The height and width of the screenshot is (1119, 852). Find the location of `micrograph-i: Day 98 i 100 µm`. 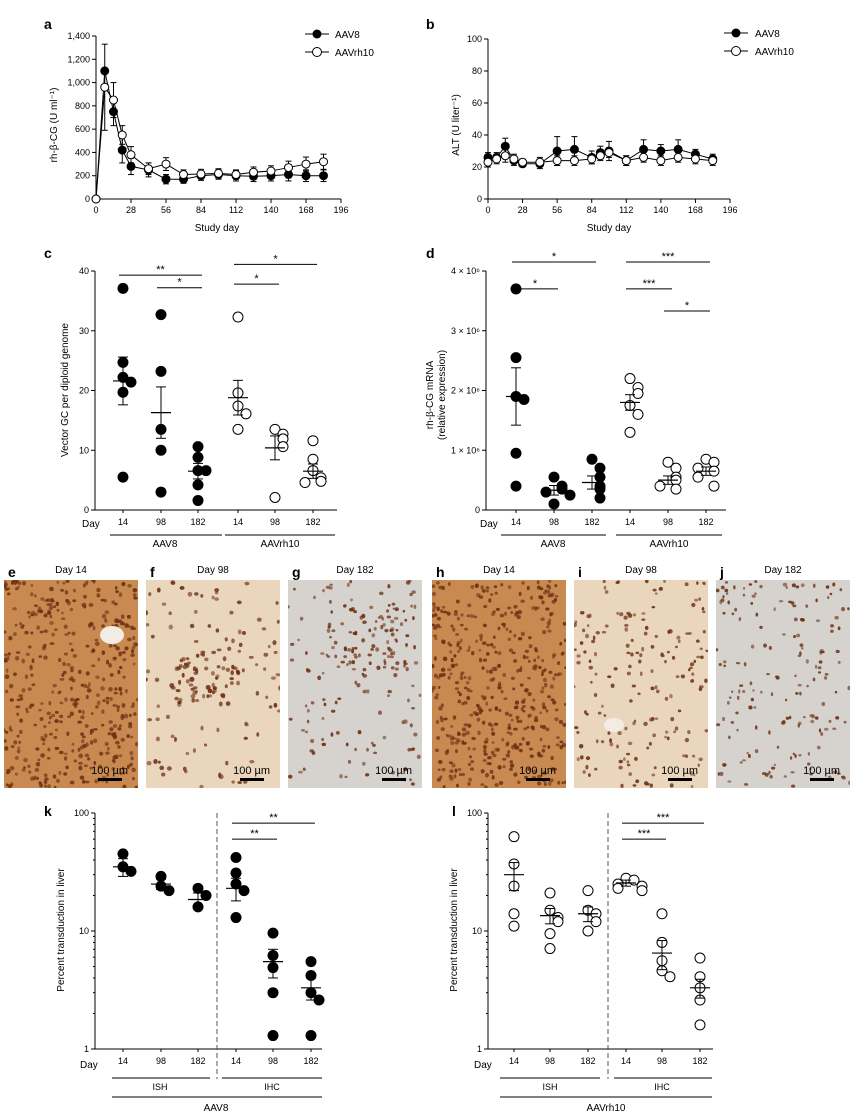

micrograph-i: Day 98 i 100 µm is located at coordinates (641, 678).